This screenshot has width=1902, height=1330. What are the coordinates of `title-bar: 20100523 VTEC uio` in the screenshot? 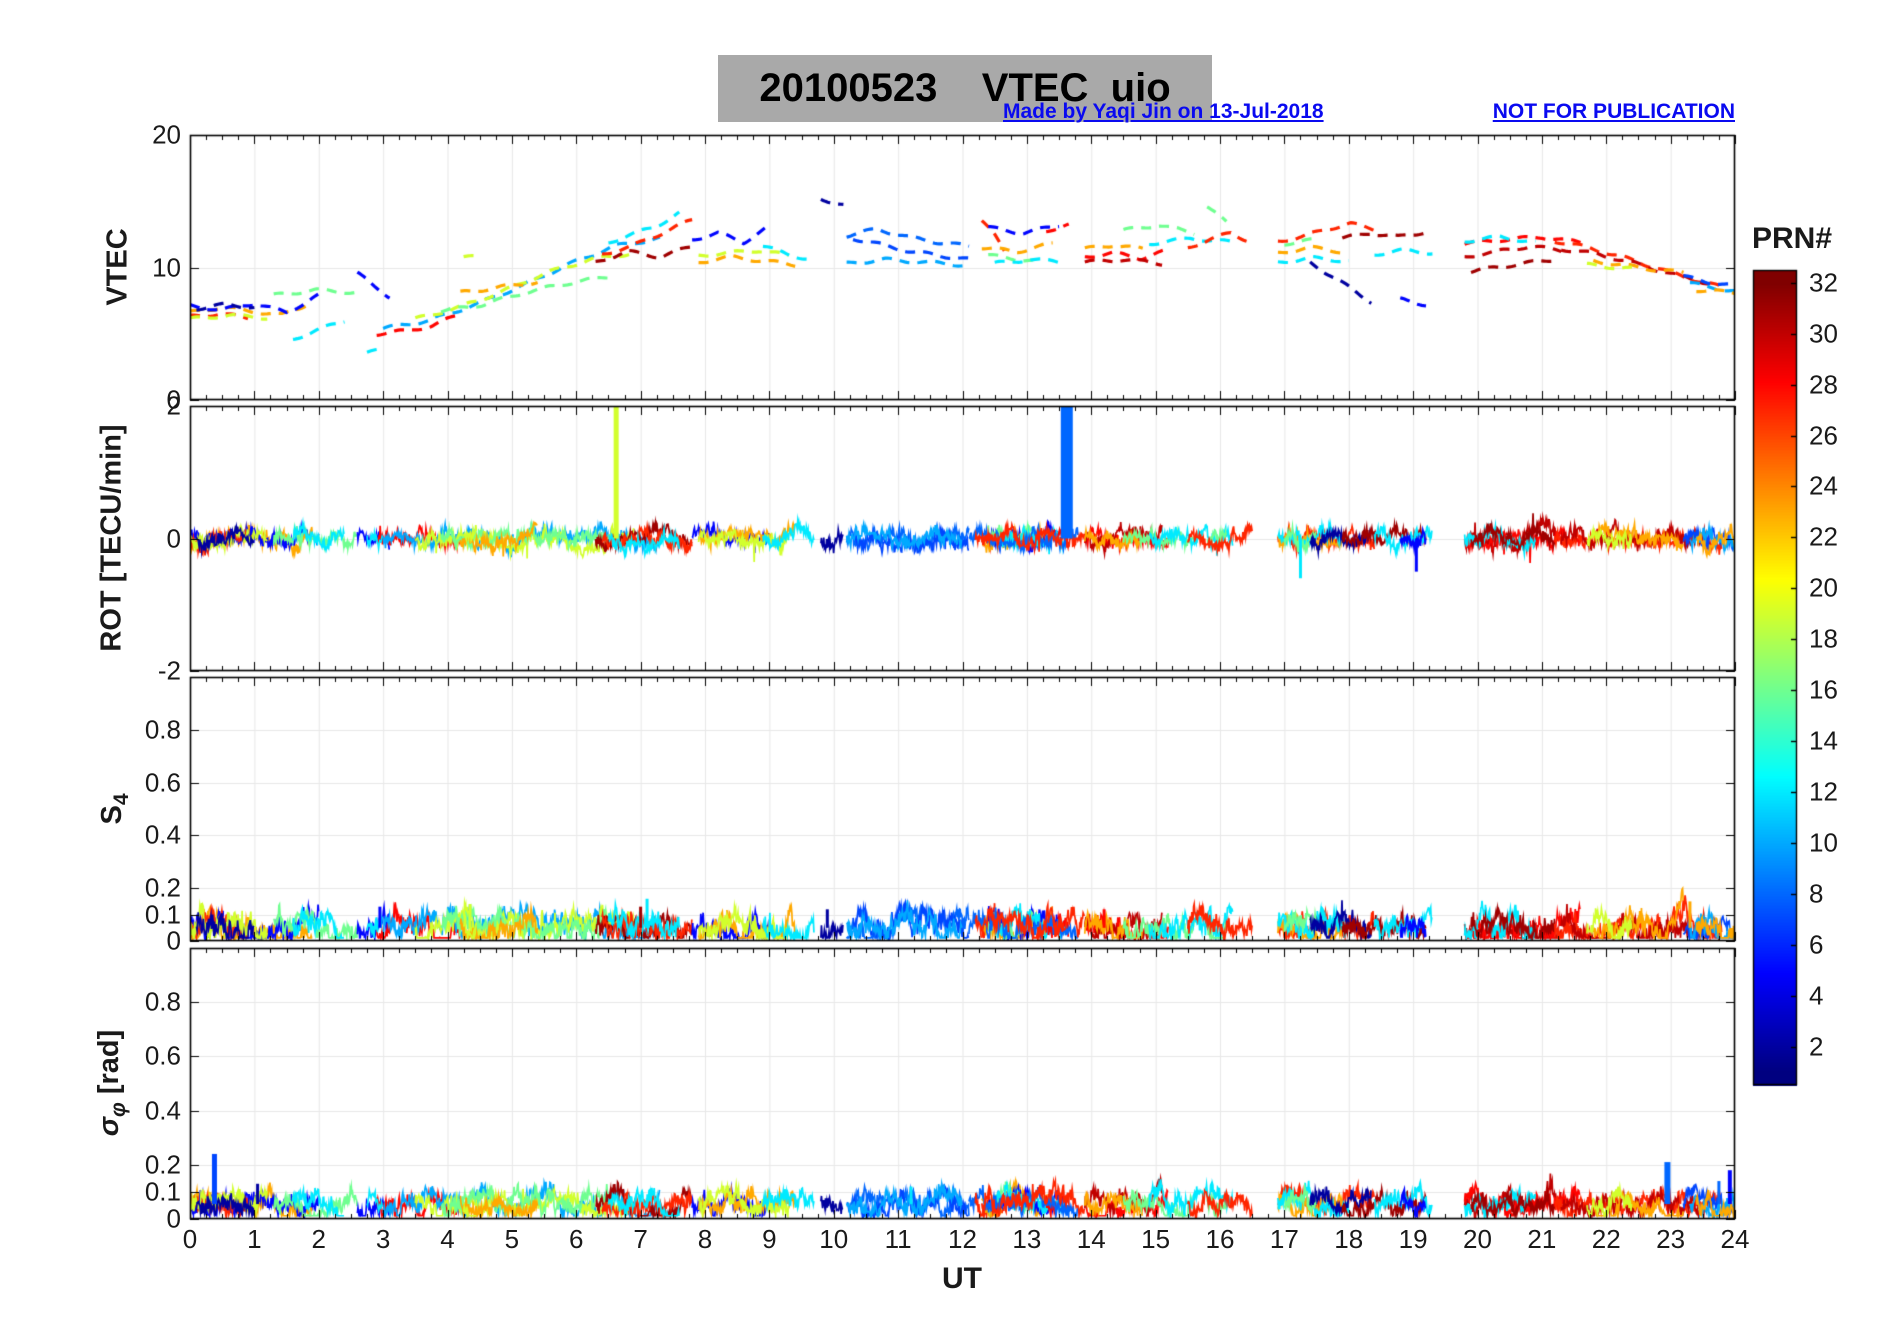 It's located at (965, 88).